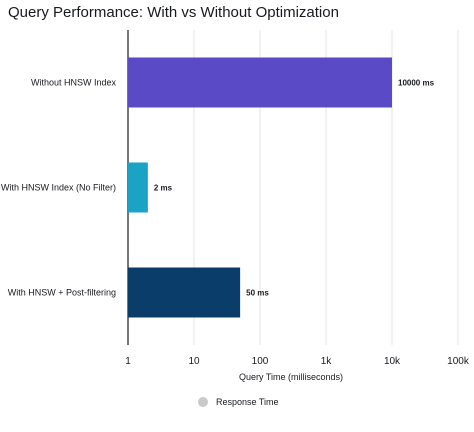 This screenshot has height=432, width=474. Describe the element at coordinates (62, 293) in the screenshot. I see `category-label: With HNSW + Post-filtering` at that location.